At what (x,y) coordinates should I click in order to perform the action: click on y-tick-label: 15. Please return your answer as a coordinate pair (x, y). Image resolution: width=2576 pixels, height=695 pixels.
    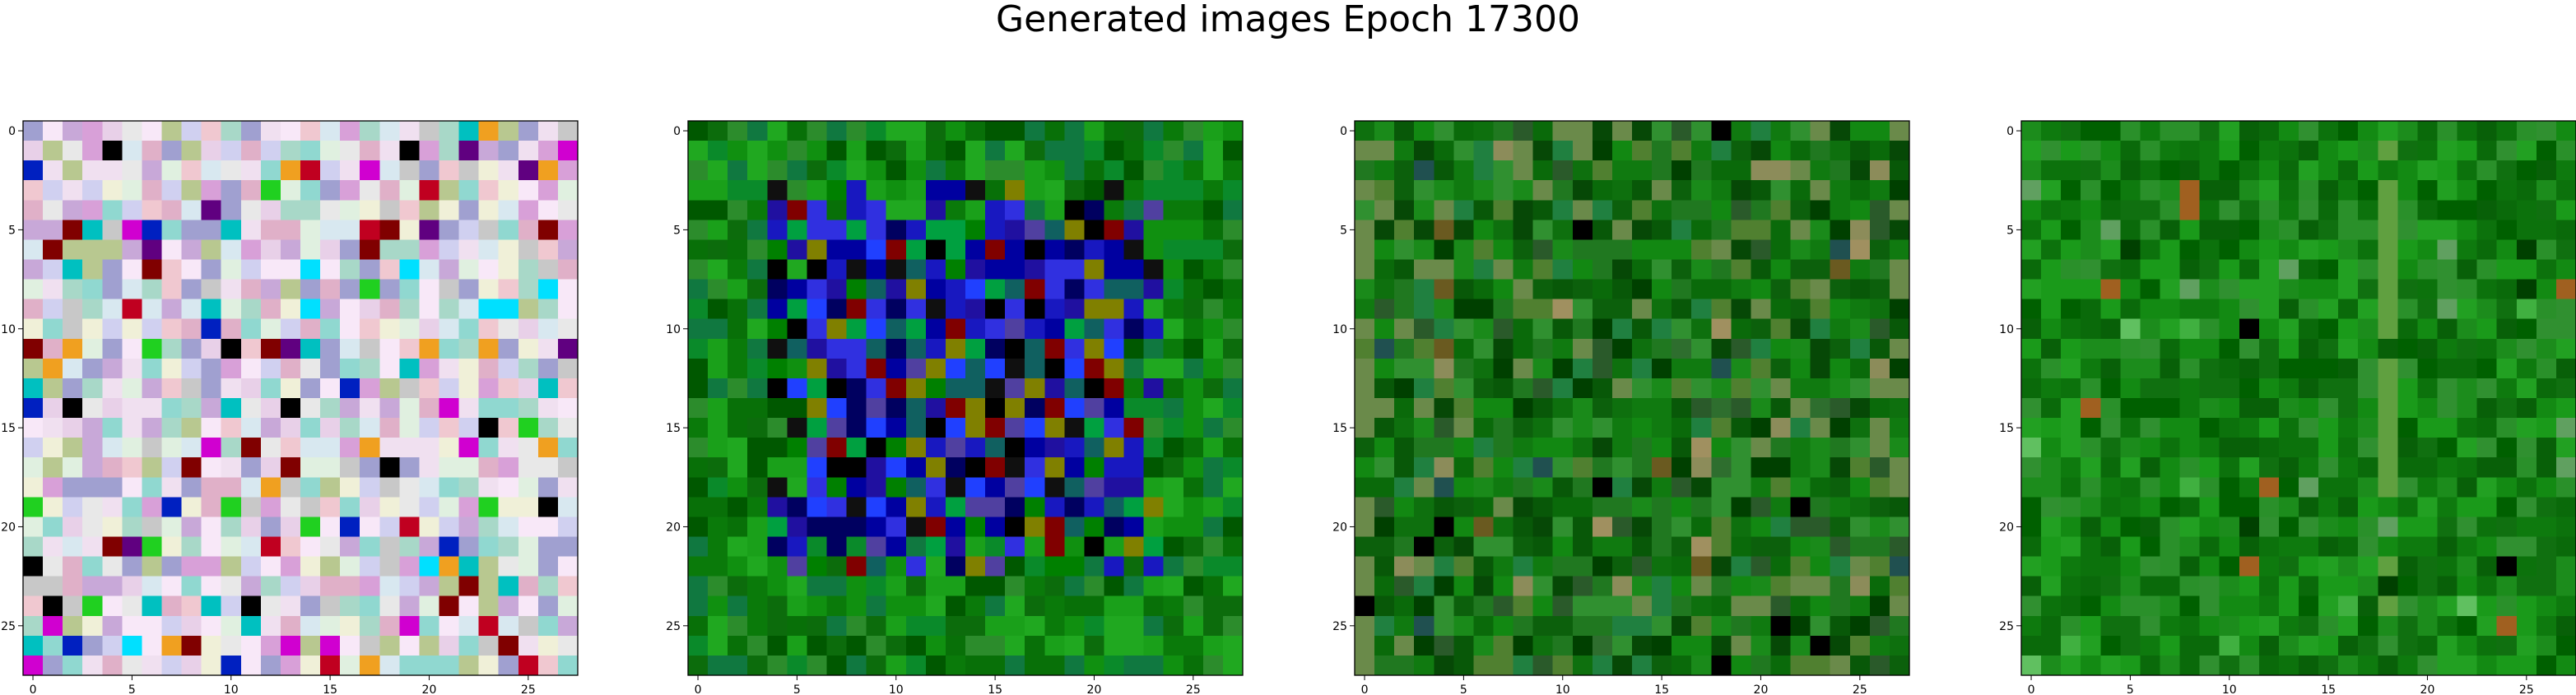
    Looking at the image, I should click on (2006, 428).